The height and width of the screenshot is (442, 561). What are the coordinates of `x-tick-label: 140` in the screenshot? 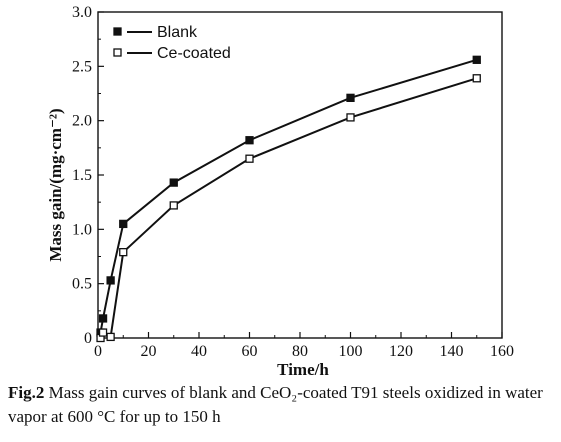 It's located at (452, 351).